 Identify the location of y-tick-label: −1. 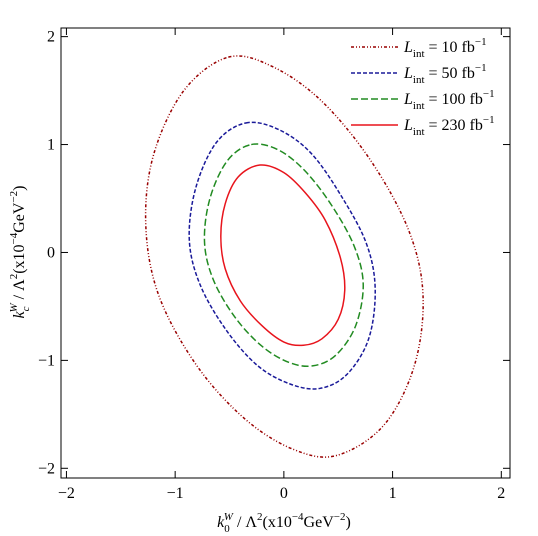
(46, 360).